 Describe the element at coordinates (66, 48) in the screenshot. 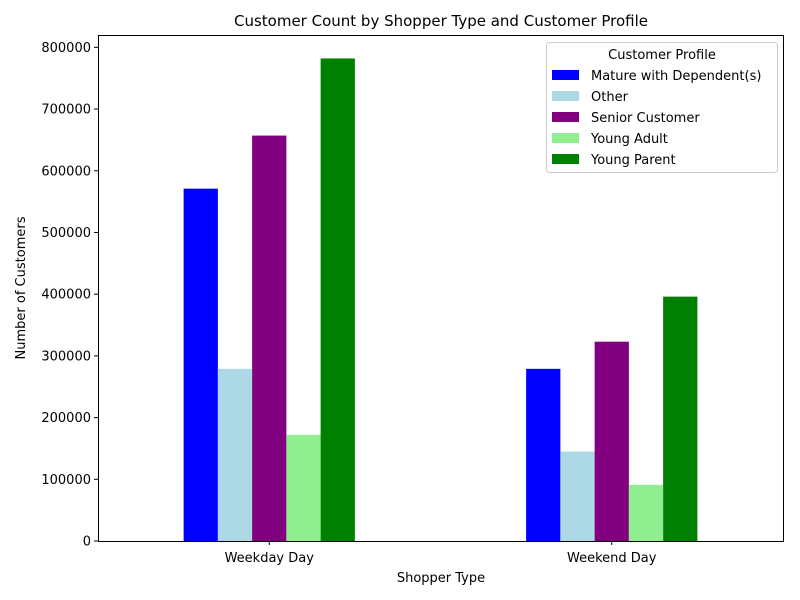

I see `y-tick-label: 800000` at that location.